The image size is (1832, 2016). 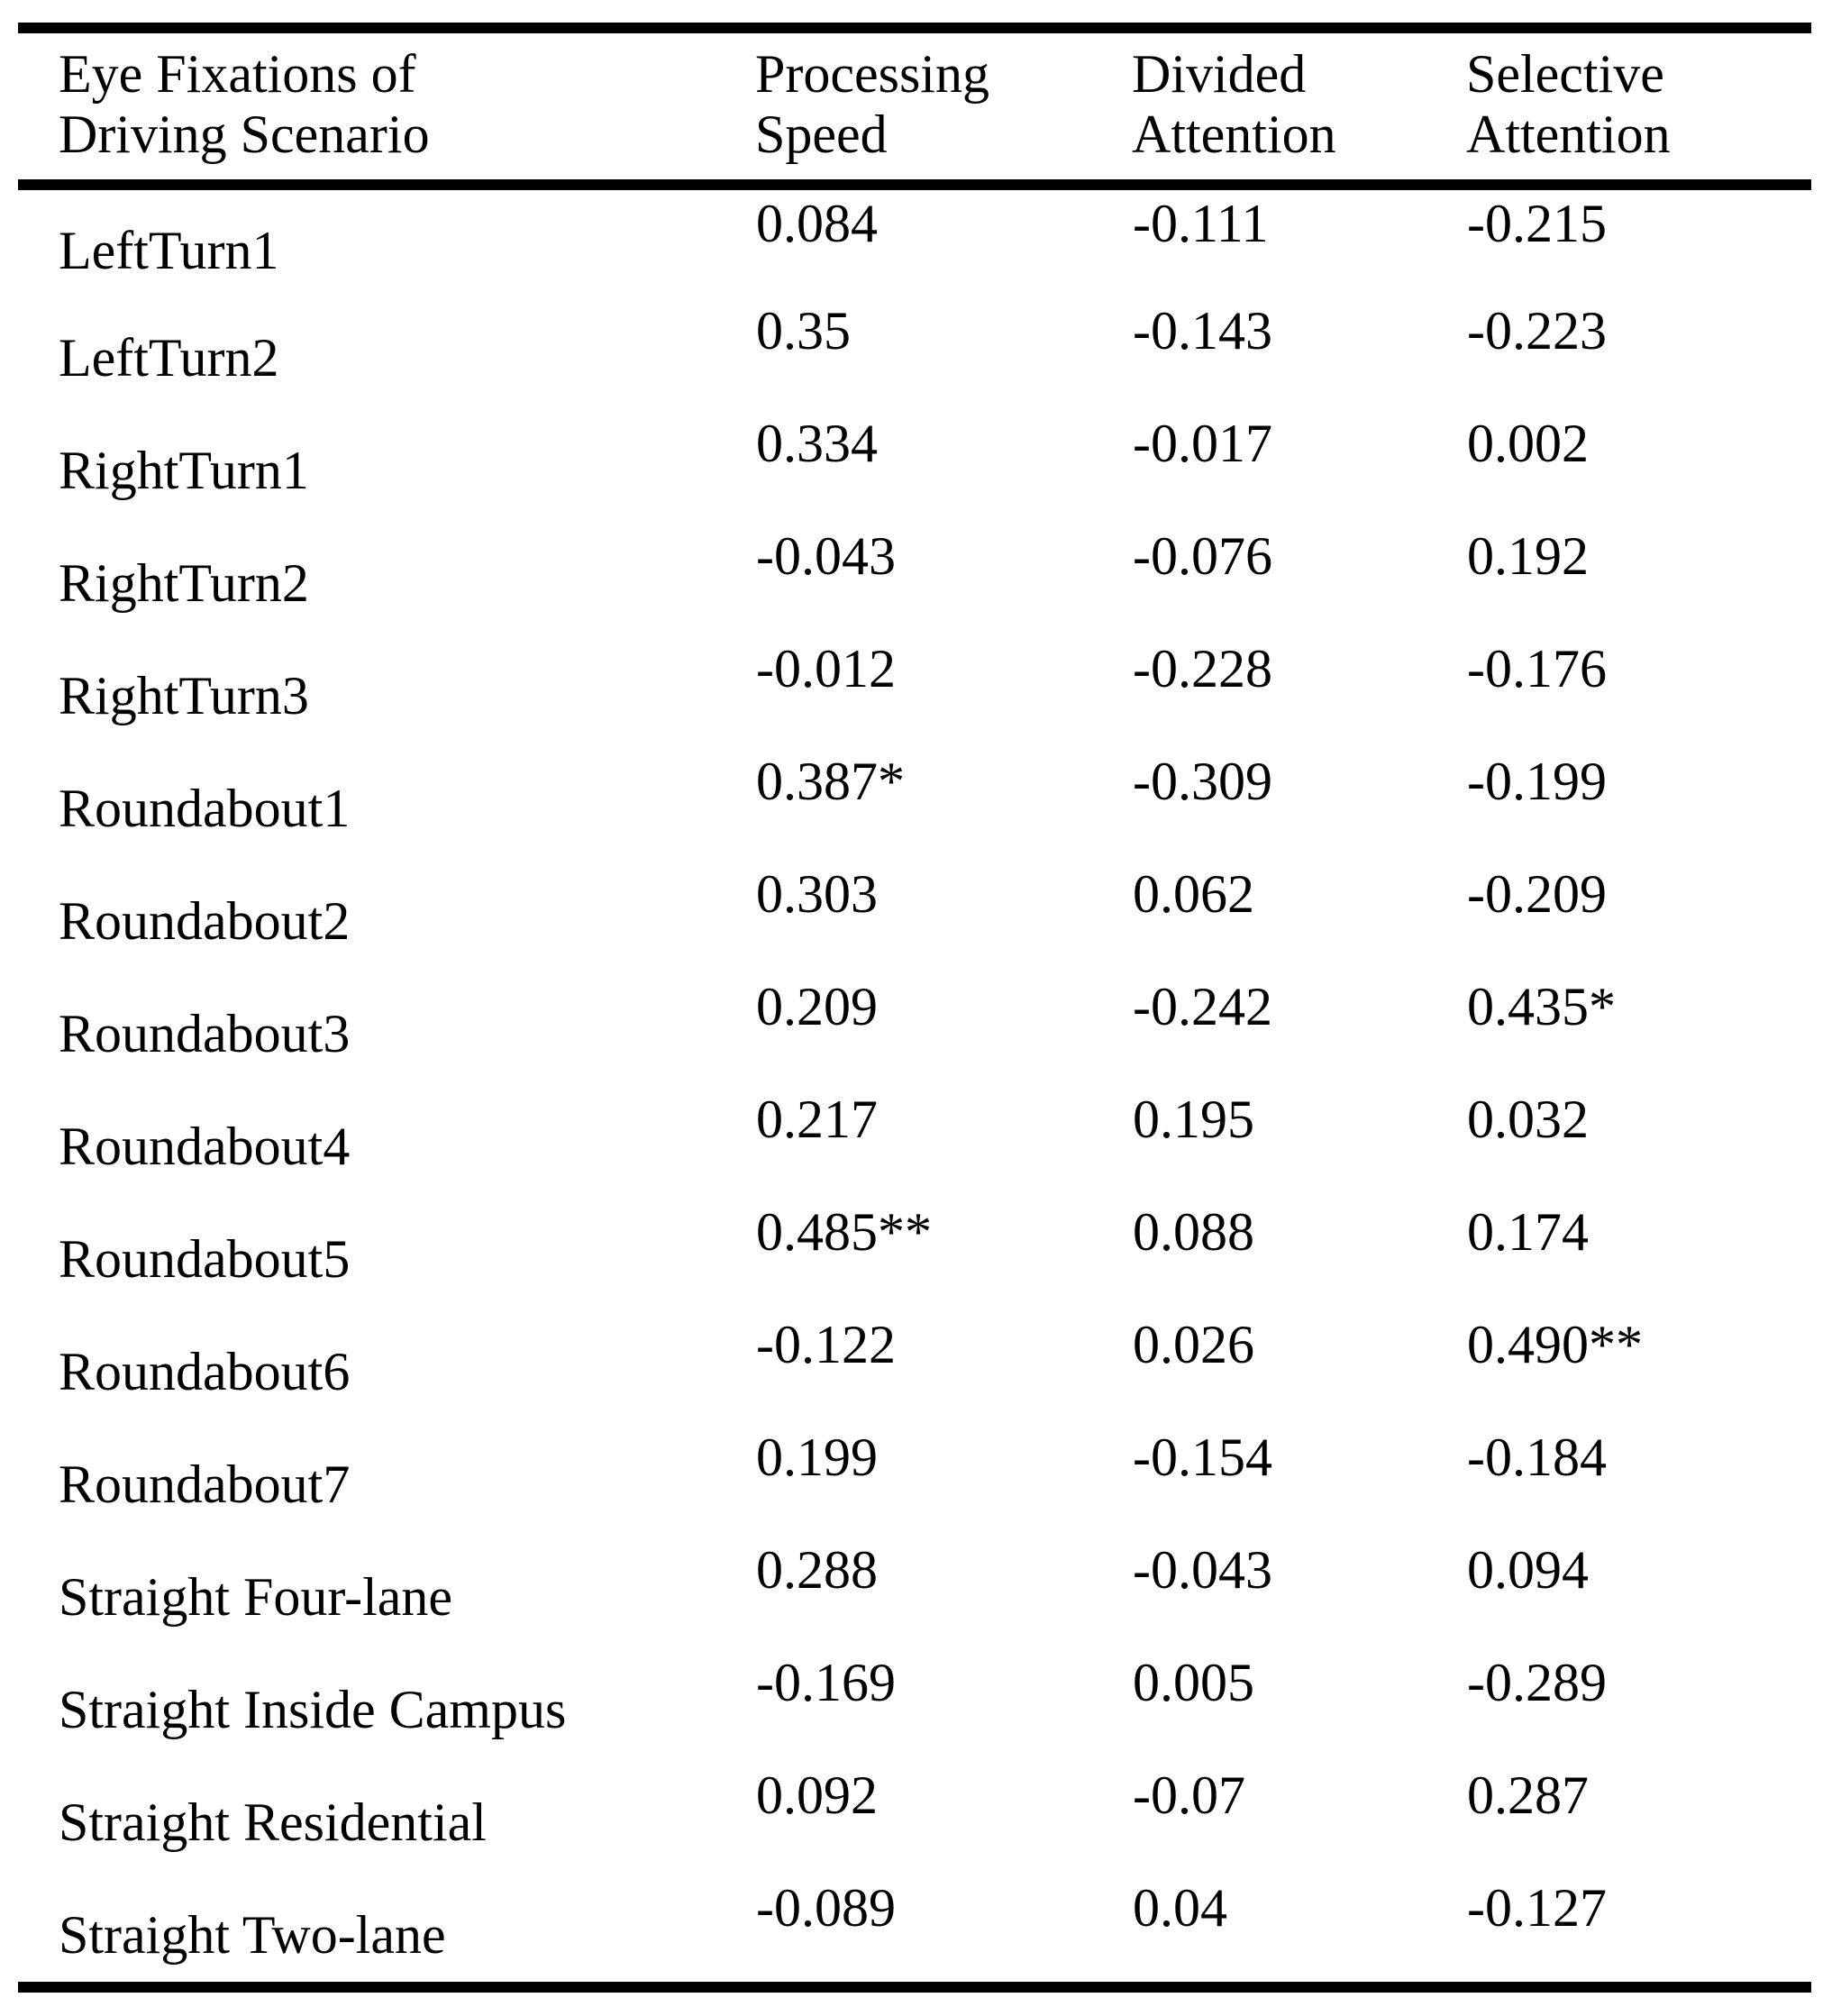 What do you see at coordinates (914, 241) in the screenshot?
I see `table-row: LeftTurn1 0.084 -0.111 -0.215` at bounding box center [914, 241].